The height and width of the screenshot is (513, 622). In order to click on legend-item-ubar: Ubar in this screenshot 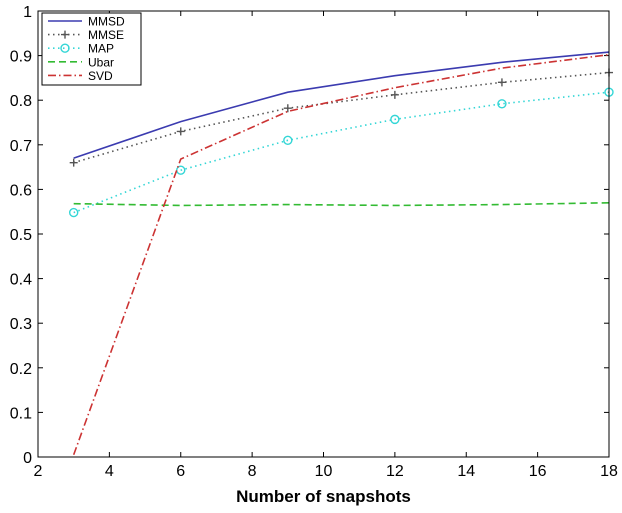, I will do `click(81, 62)`.